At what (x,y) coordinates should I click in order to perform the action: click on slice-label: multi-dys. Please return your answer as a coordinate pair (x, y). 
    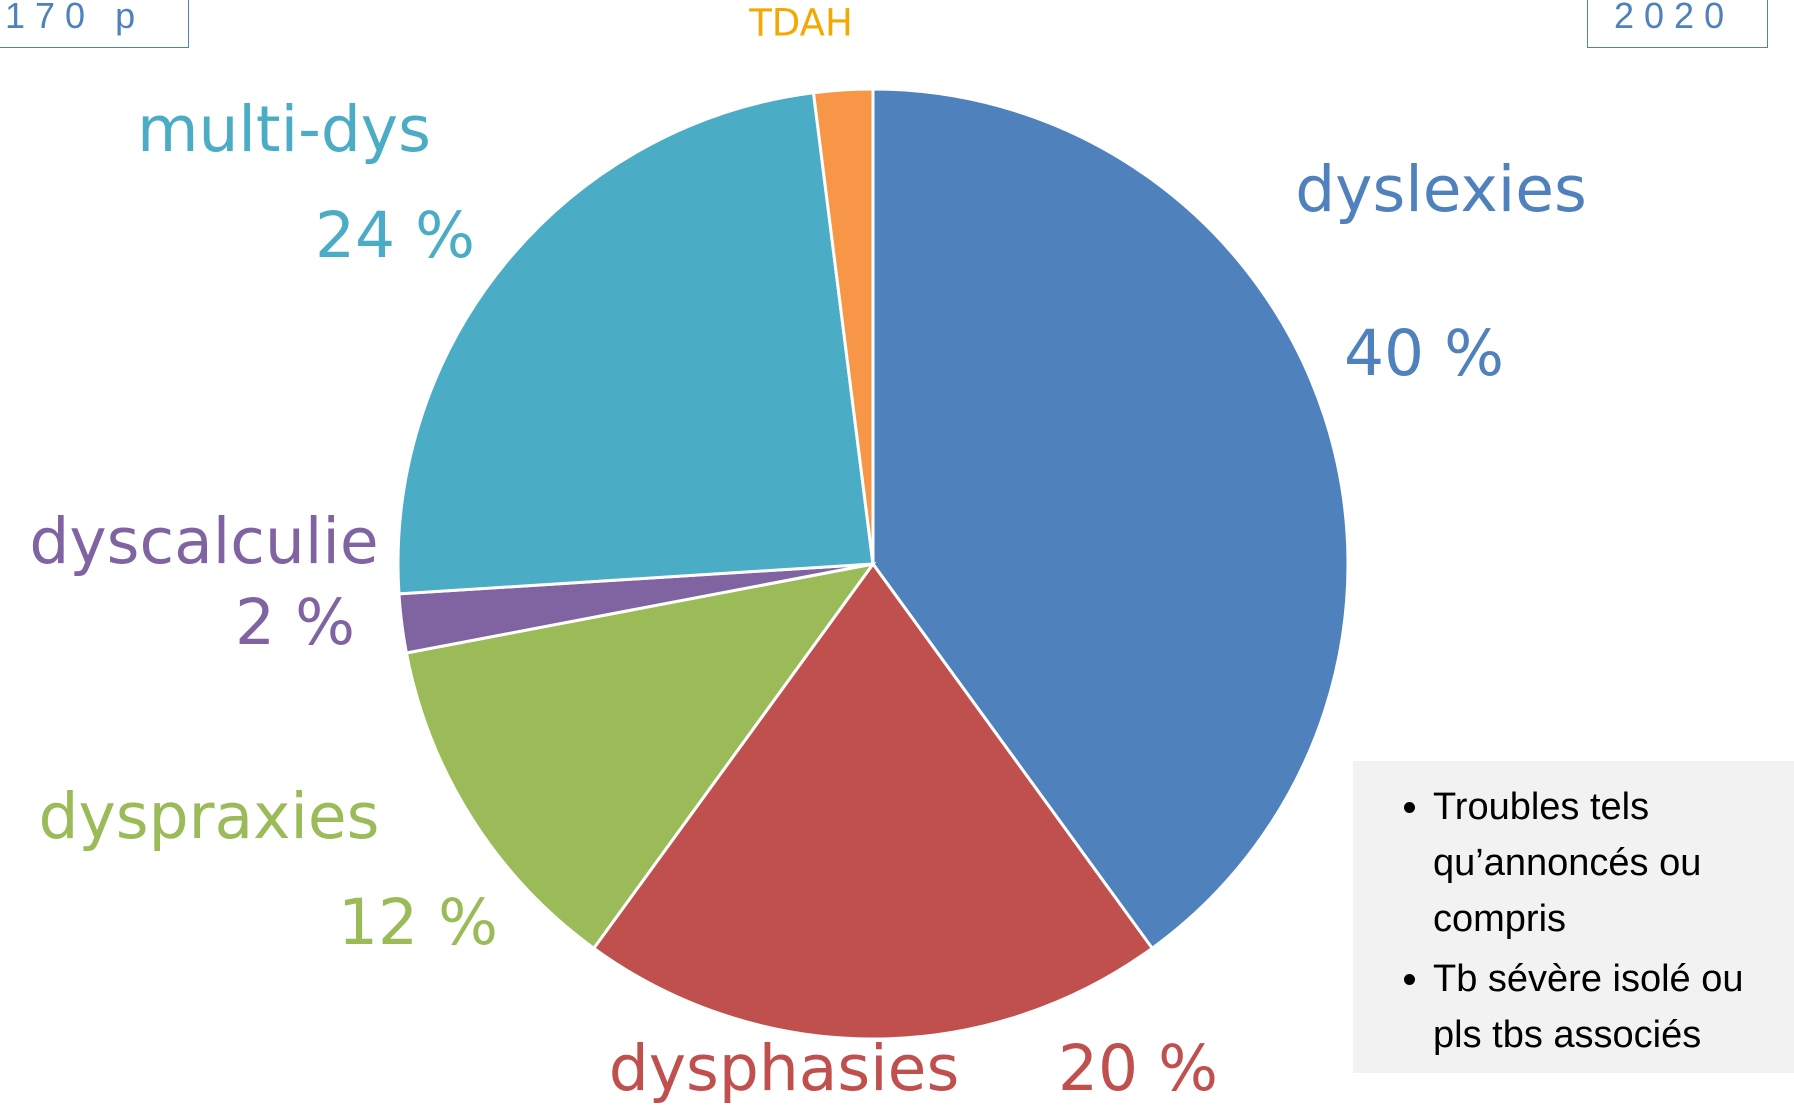
    Looking at the image, I should click on (284, 129).